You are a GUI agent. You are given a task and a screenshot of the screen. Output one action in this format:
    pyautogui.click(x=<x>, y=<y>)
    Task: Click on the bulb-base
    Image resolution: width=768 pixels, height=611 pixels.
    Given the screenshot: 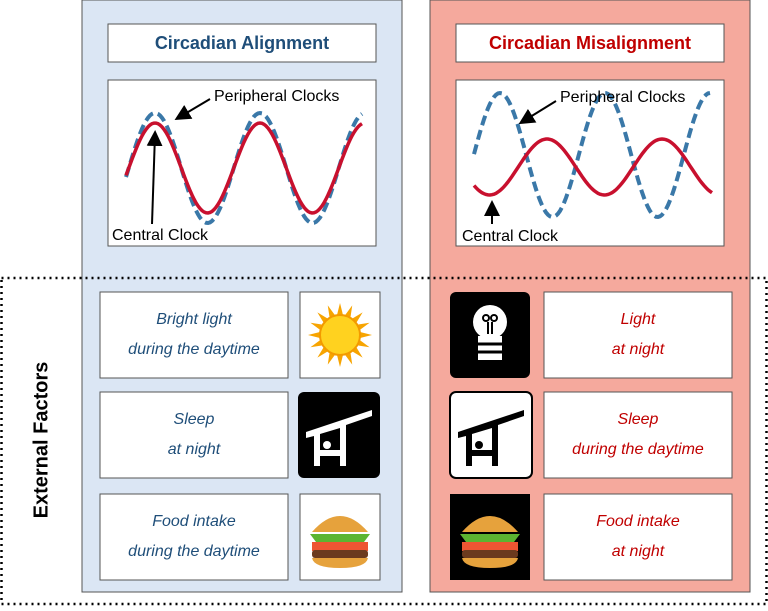 What is the action you would take?
    pyautogui.click(x=490, y=348)
    